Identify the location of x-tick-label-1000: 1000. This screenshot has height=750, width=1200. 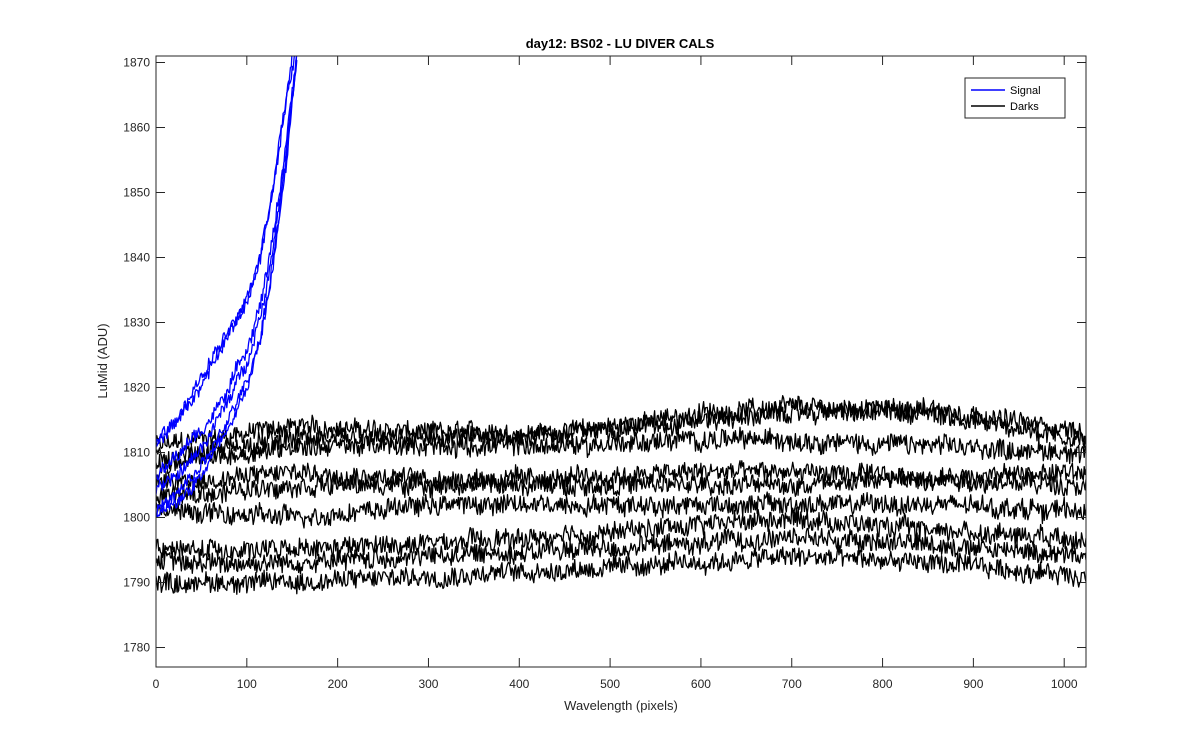
(1064, 684).